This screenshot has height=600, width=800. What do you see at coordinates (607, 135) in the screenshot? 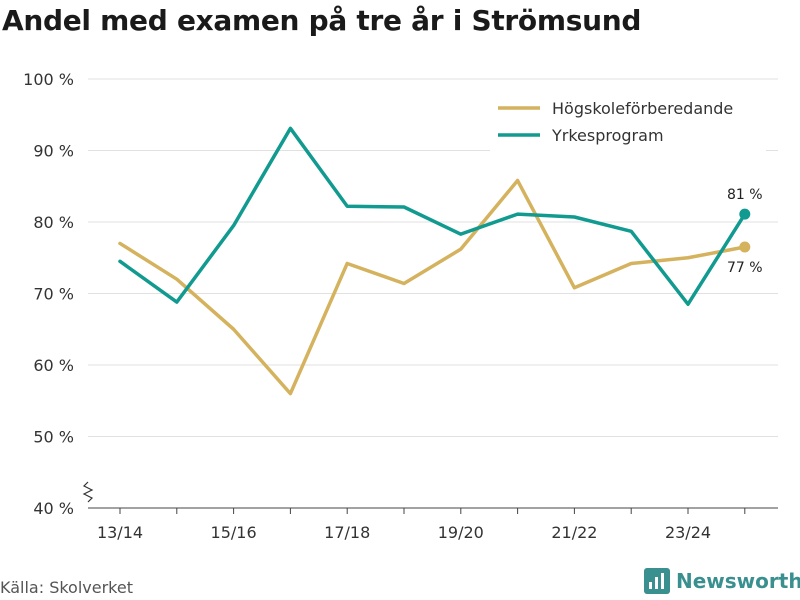
I see `legend-label: Yrkesprogram` at bounding box center [607, 135].